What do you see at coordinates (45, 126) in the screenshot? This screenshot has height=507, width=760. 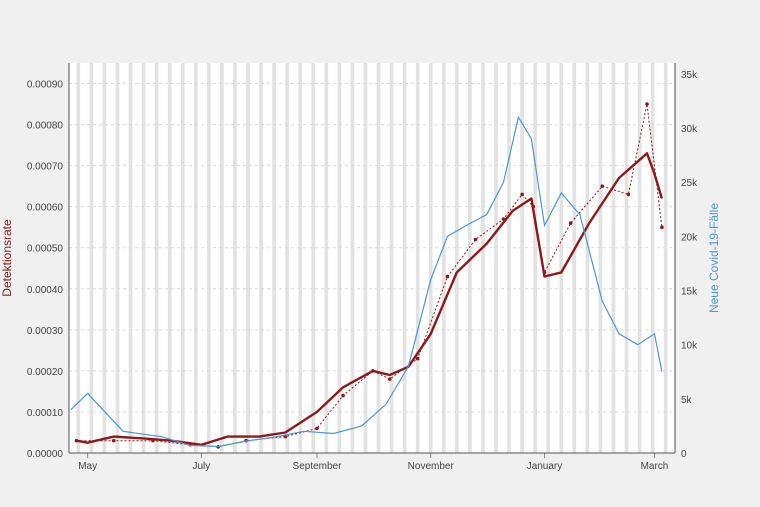 I see `y-left-tick-label: 0.00080` at bounding box center [45, 126].